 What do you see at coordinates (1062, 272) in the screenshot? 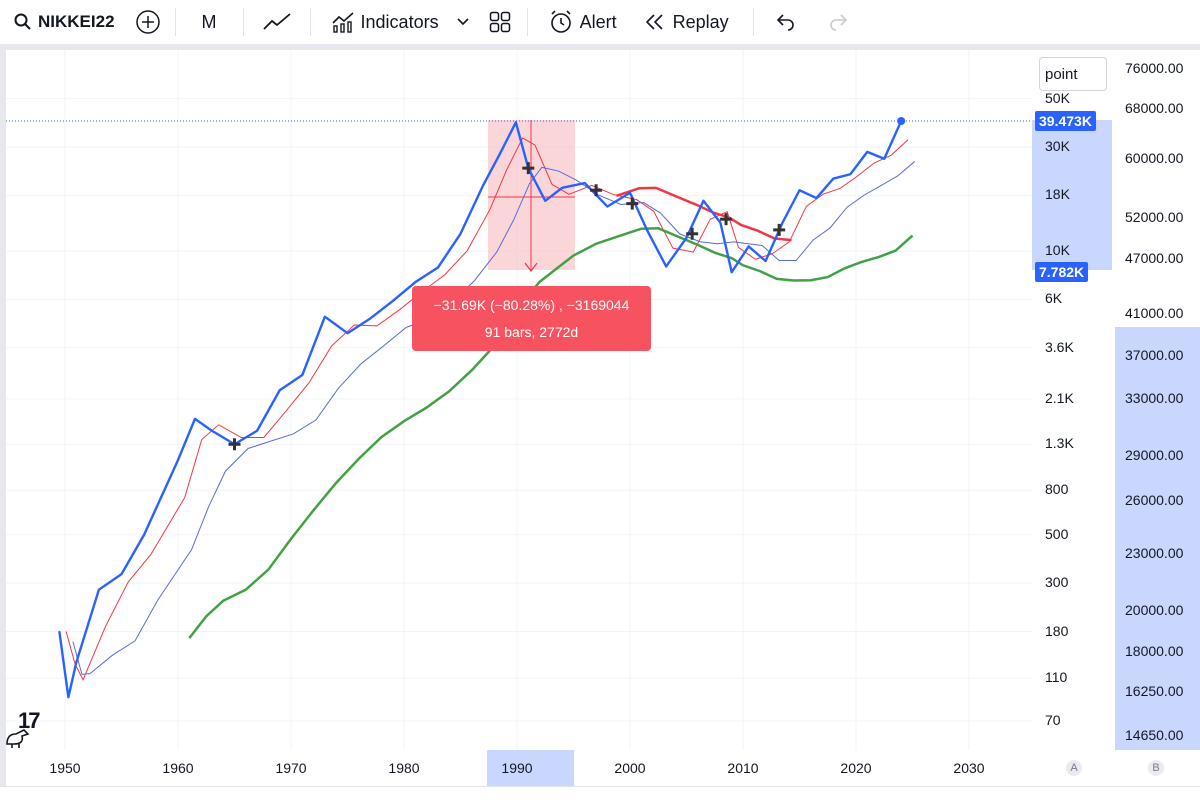
I see `low-price-badge: 7.782K` at bounding box center [1062, 272].